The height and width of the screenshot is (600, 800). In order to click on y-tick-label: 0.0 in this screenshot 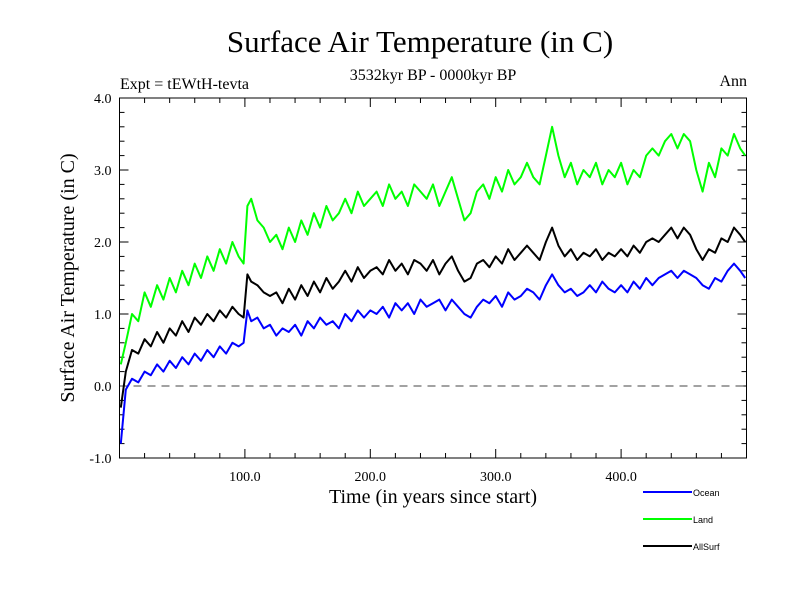, I will do `click(103, 387)`.